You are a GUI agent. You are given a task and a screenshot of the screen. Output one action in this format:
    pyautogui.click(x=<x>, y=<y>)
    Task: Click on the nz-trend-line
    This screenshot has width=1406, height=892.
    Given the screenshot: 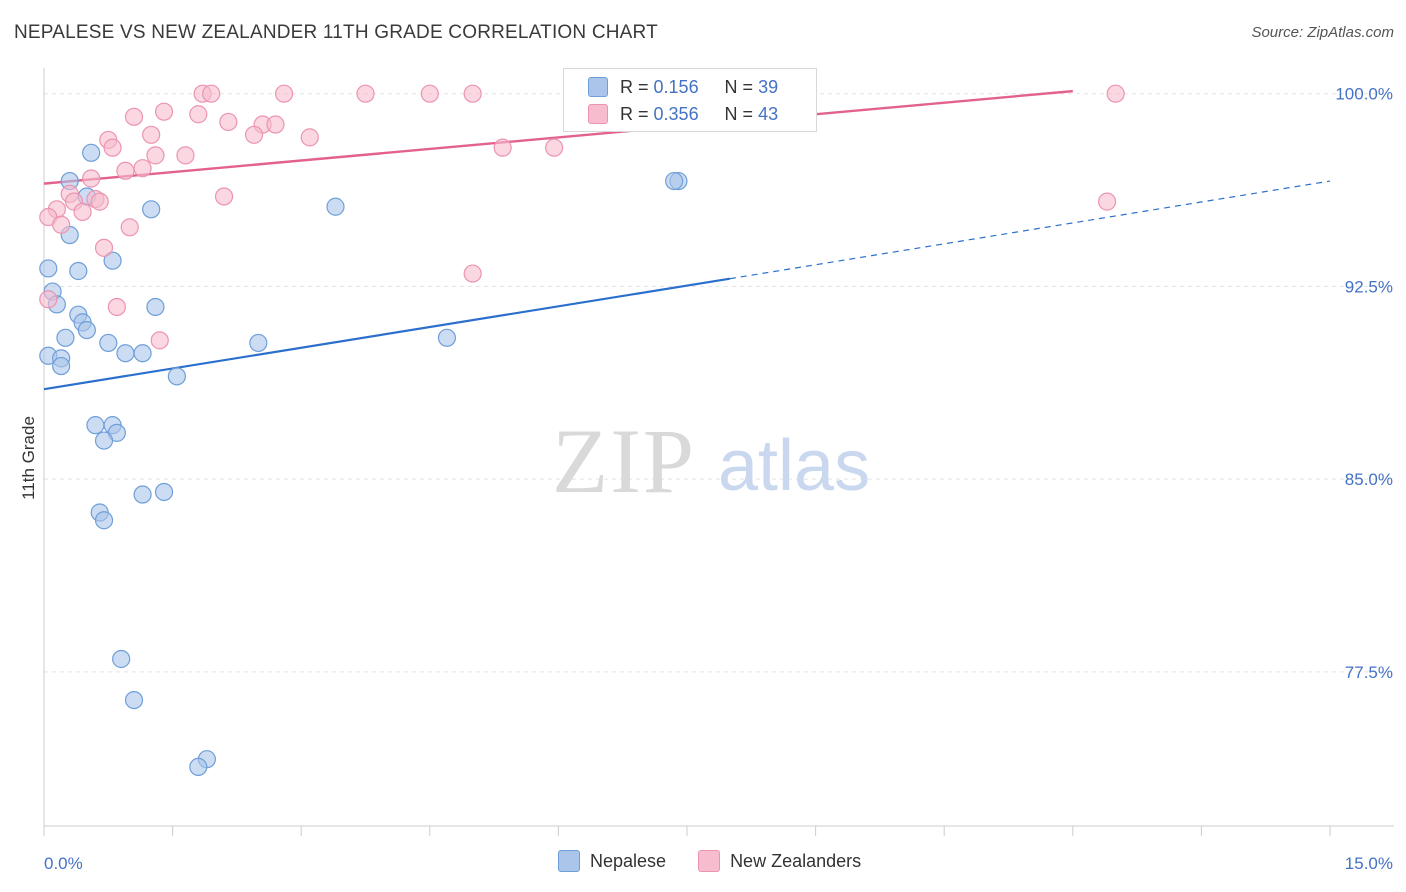 What is the action you would take?
    pyautogui.click(x=558, y=137)
    